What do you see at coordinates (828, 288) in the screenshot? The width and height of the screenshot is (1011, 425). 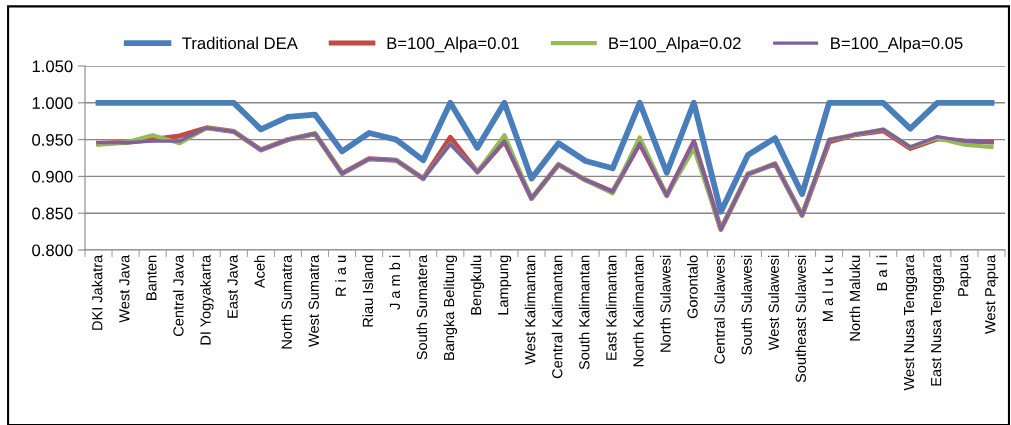 I see `x-tick-label: M a l u k u` at bounding box center [828, 288].